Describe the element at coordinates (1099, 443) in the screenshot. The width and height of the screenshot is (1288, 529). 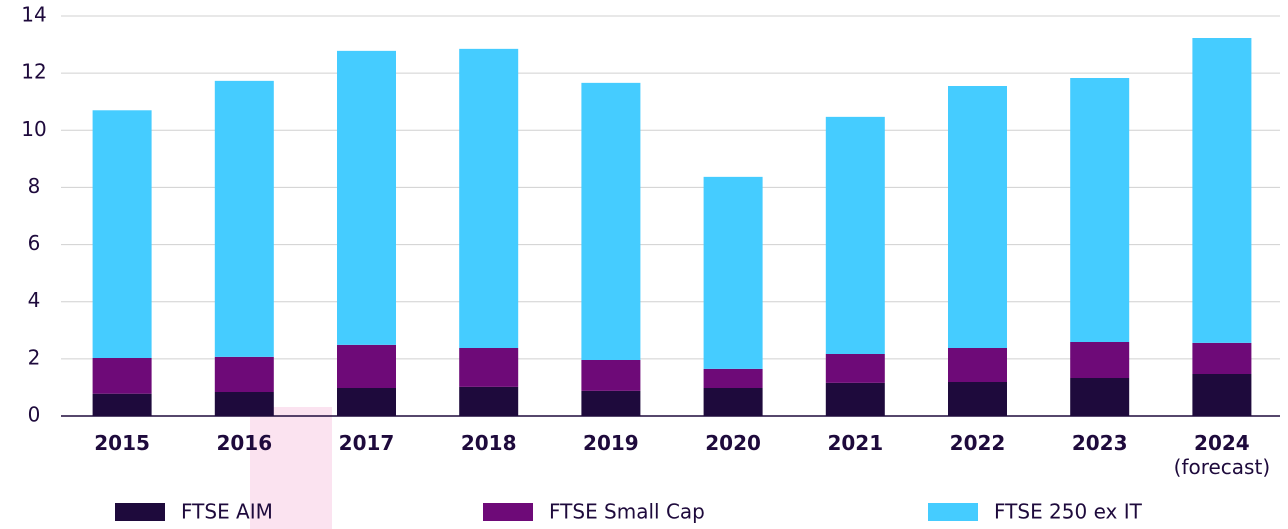
I see `x-tick-label: 2023` at that location.